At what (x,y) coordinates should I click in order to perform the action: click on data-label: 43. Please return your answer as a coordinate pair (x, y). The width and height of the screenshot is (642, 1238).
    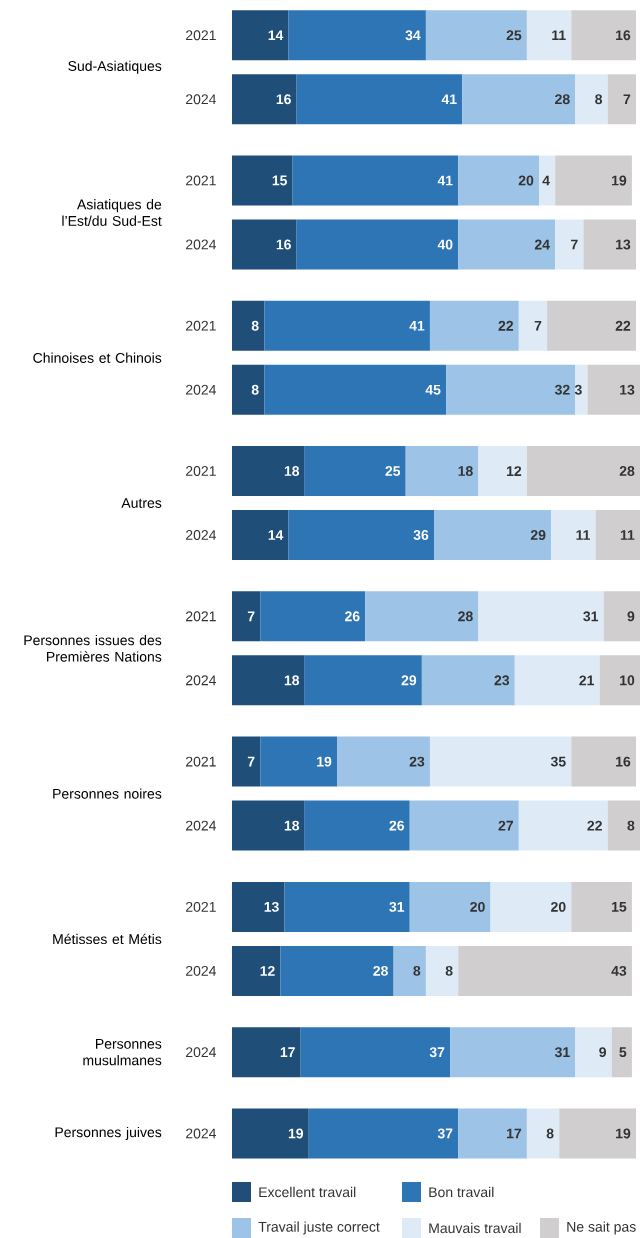
    Looking at the image, I should click on (619, 970).